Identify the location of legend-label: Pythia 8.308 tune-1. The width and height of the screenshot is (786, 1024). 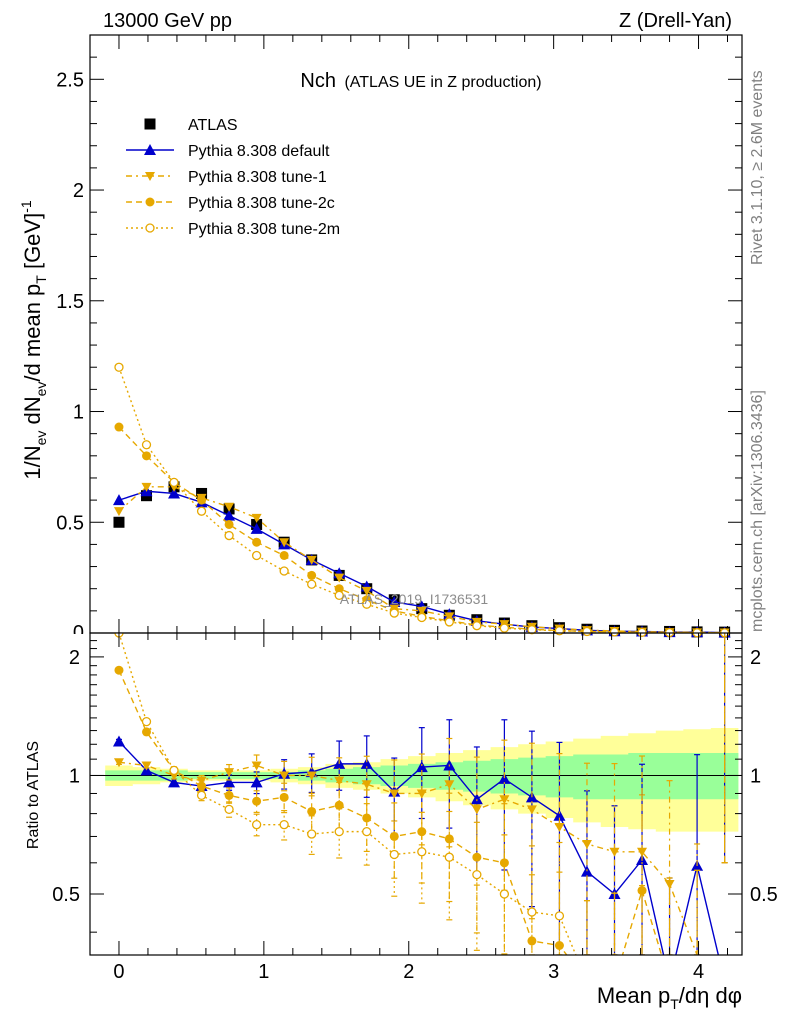
(257, 177).